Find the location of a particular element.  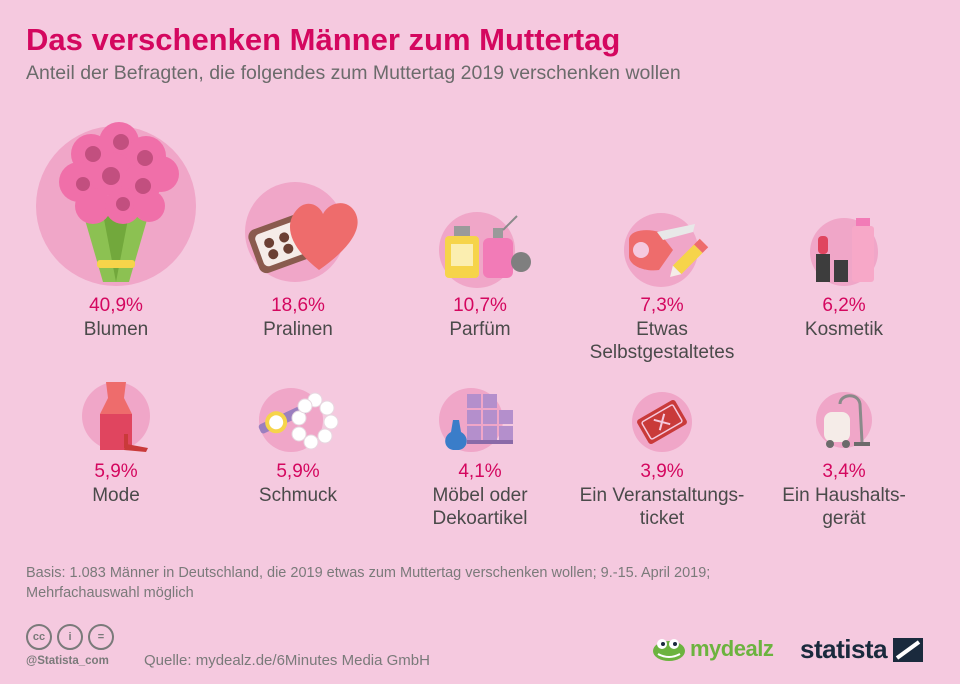

category-label: Parfüm is located at coordinates (480, 329).